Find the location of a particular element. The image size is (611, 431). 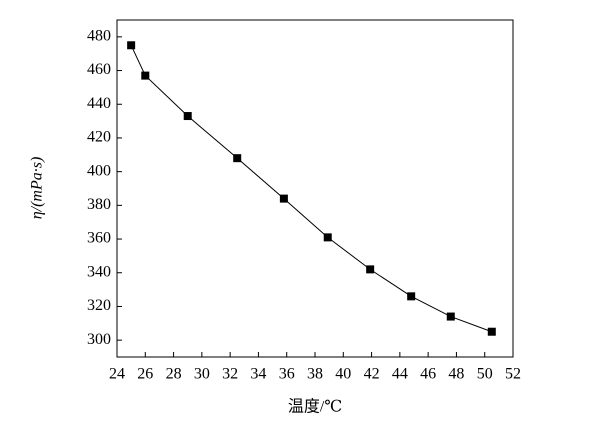

y-tick-label: 380 is located at coordinates (99, 204).